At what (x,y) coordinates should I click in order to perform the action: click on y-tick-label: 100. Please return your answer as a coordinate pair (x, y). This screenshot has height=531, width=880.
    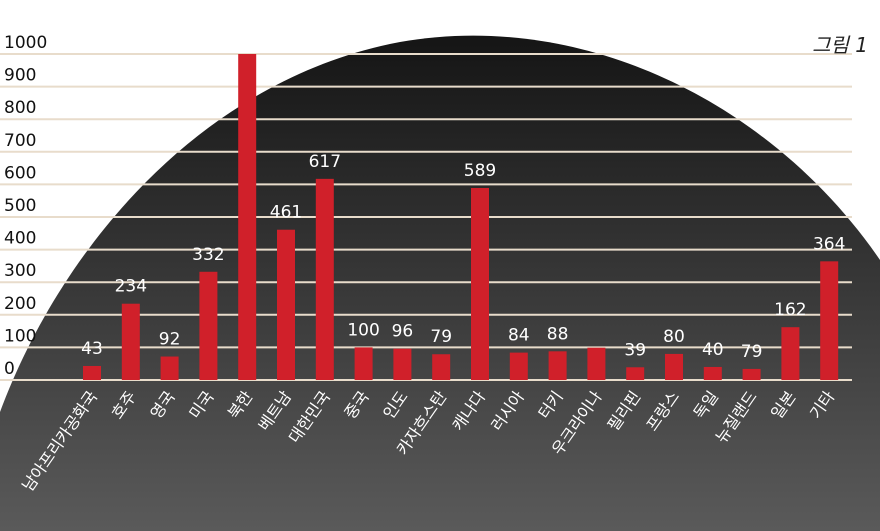
    Looking at the image, I should click on (20, 336).